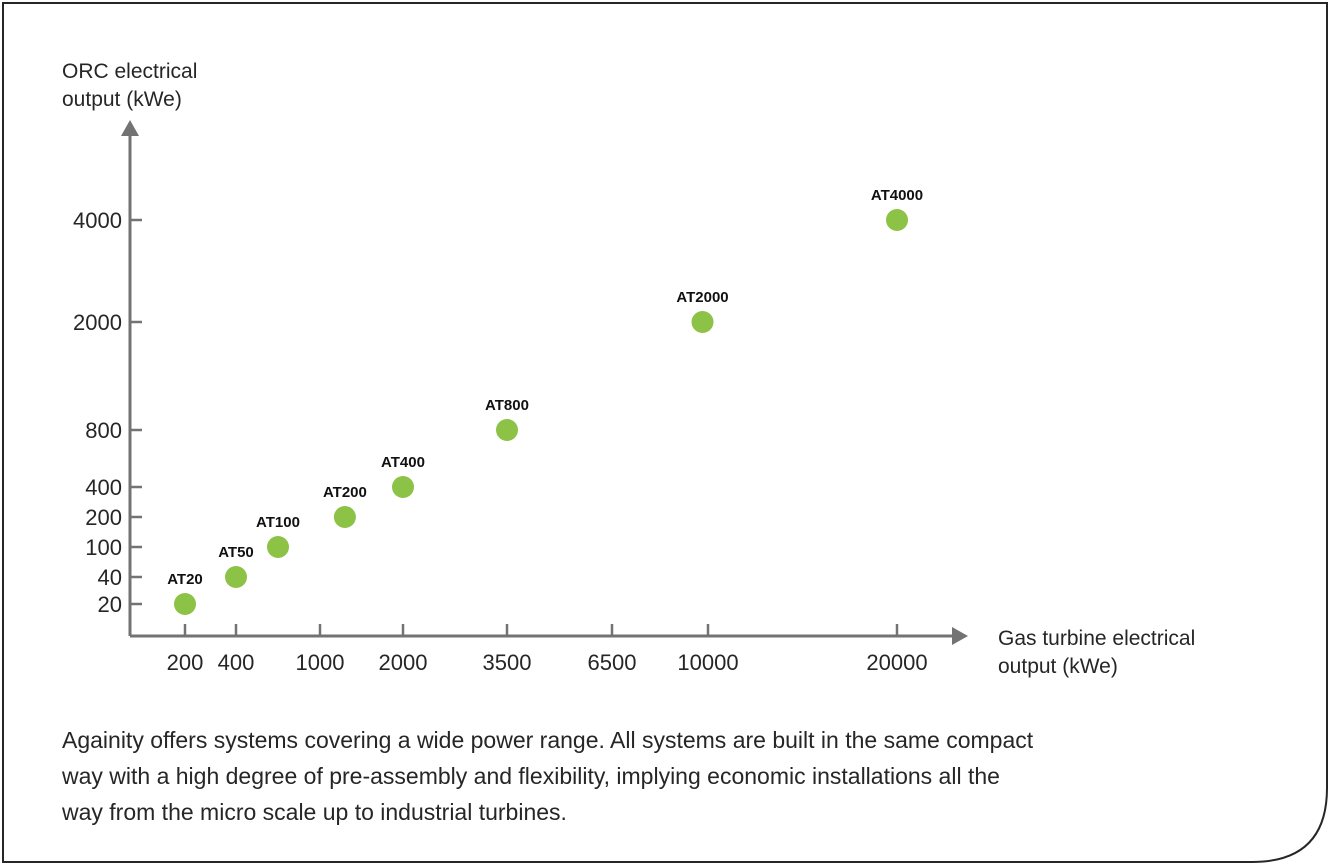 This screenshot has width=1330, height=865. Describe the element at coordinates (896, 662) in the screenshot. I see `x-tick-label: 20000` at that location.